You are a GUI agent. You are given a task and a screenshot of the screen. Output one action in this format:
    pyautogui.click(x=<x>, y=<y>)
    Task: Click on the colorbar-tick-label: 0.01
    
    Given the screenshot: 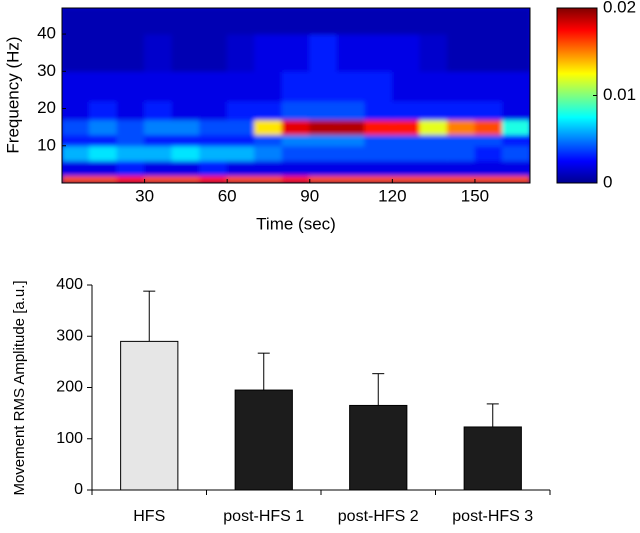 What is the action you would take?
    pyautogui.click(x=619, y=94)
    